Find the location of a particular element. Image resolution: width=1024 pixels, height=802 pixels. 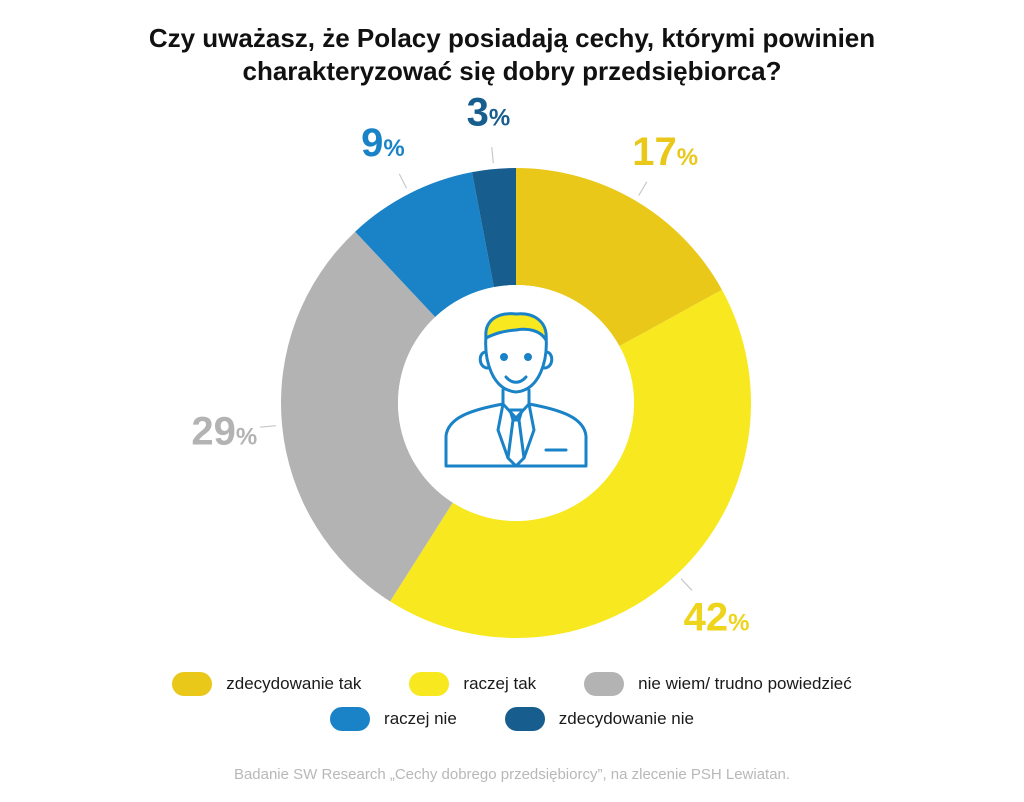

leader-line-zdecydowanie-tak is located at coordinates (643, 188).